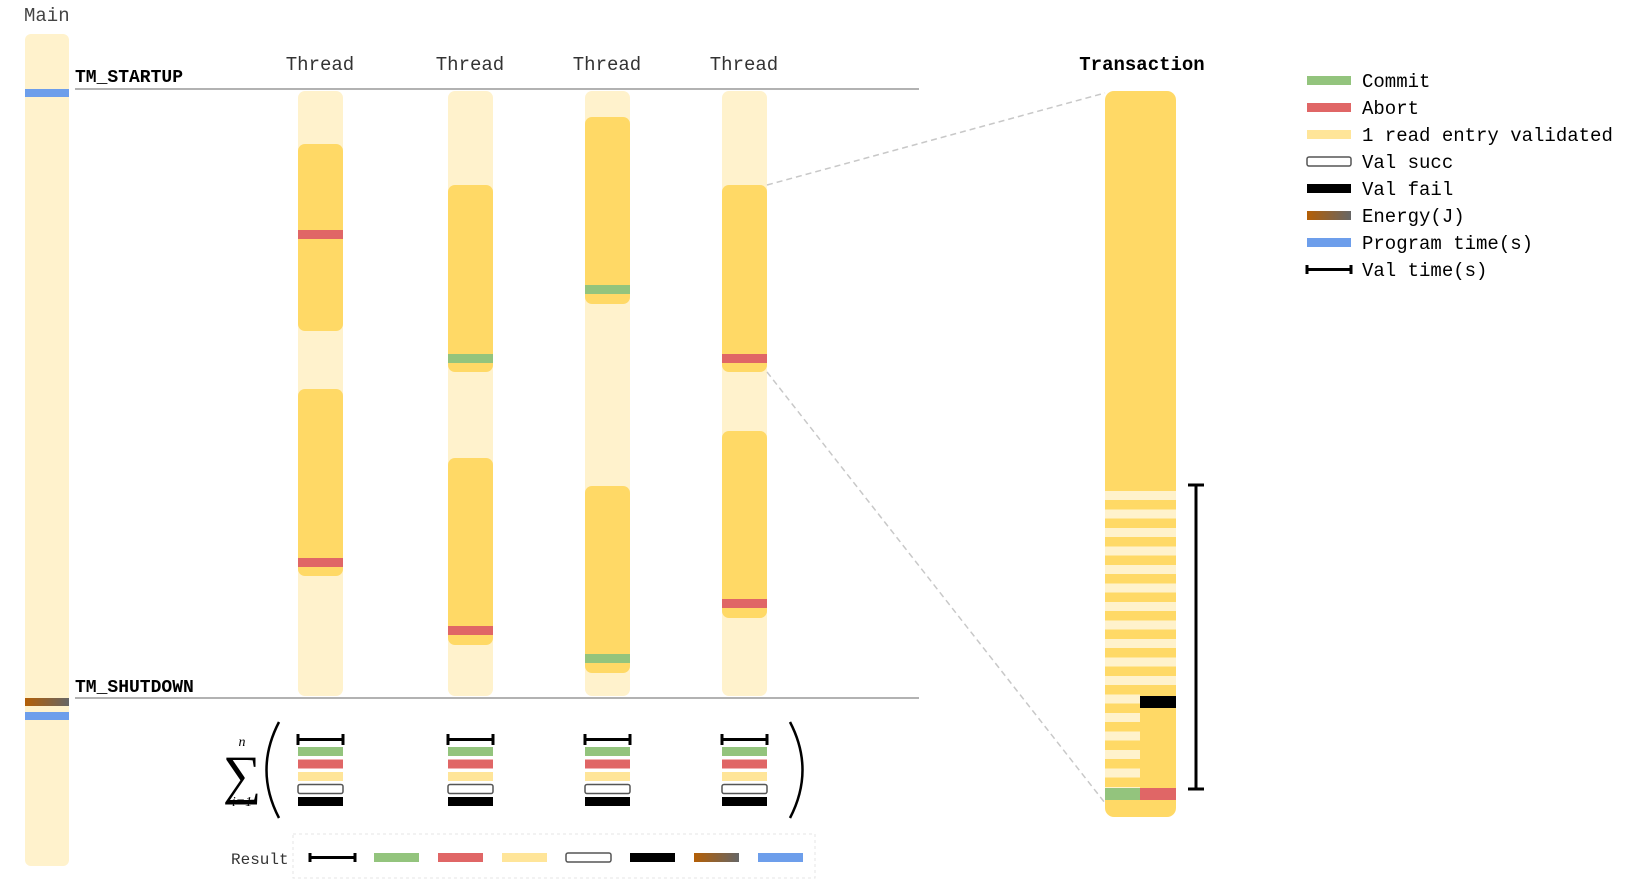  Describe the element at coordinates (1487, 136) in the screenshot. I see `legend-label-read: 1 read entry validated` at that location.